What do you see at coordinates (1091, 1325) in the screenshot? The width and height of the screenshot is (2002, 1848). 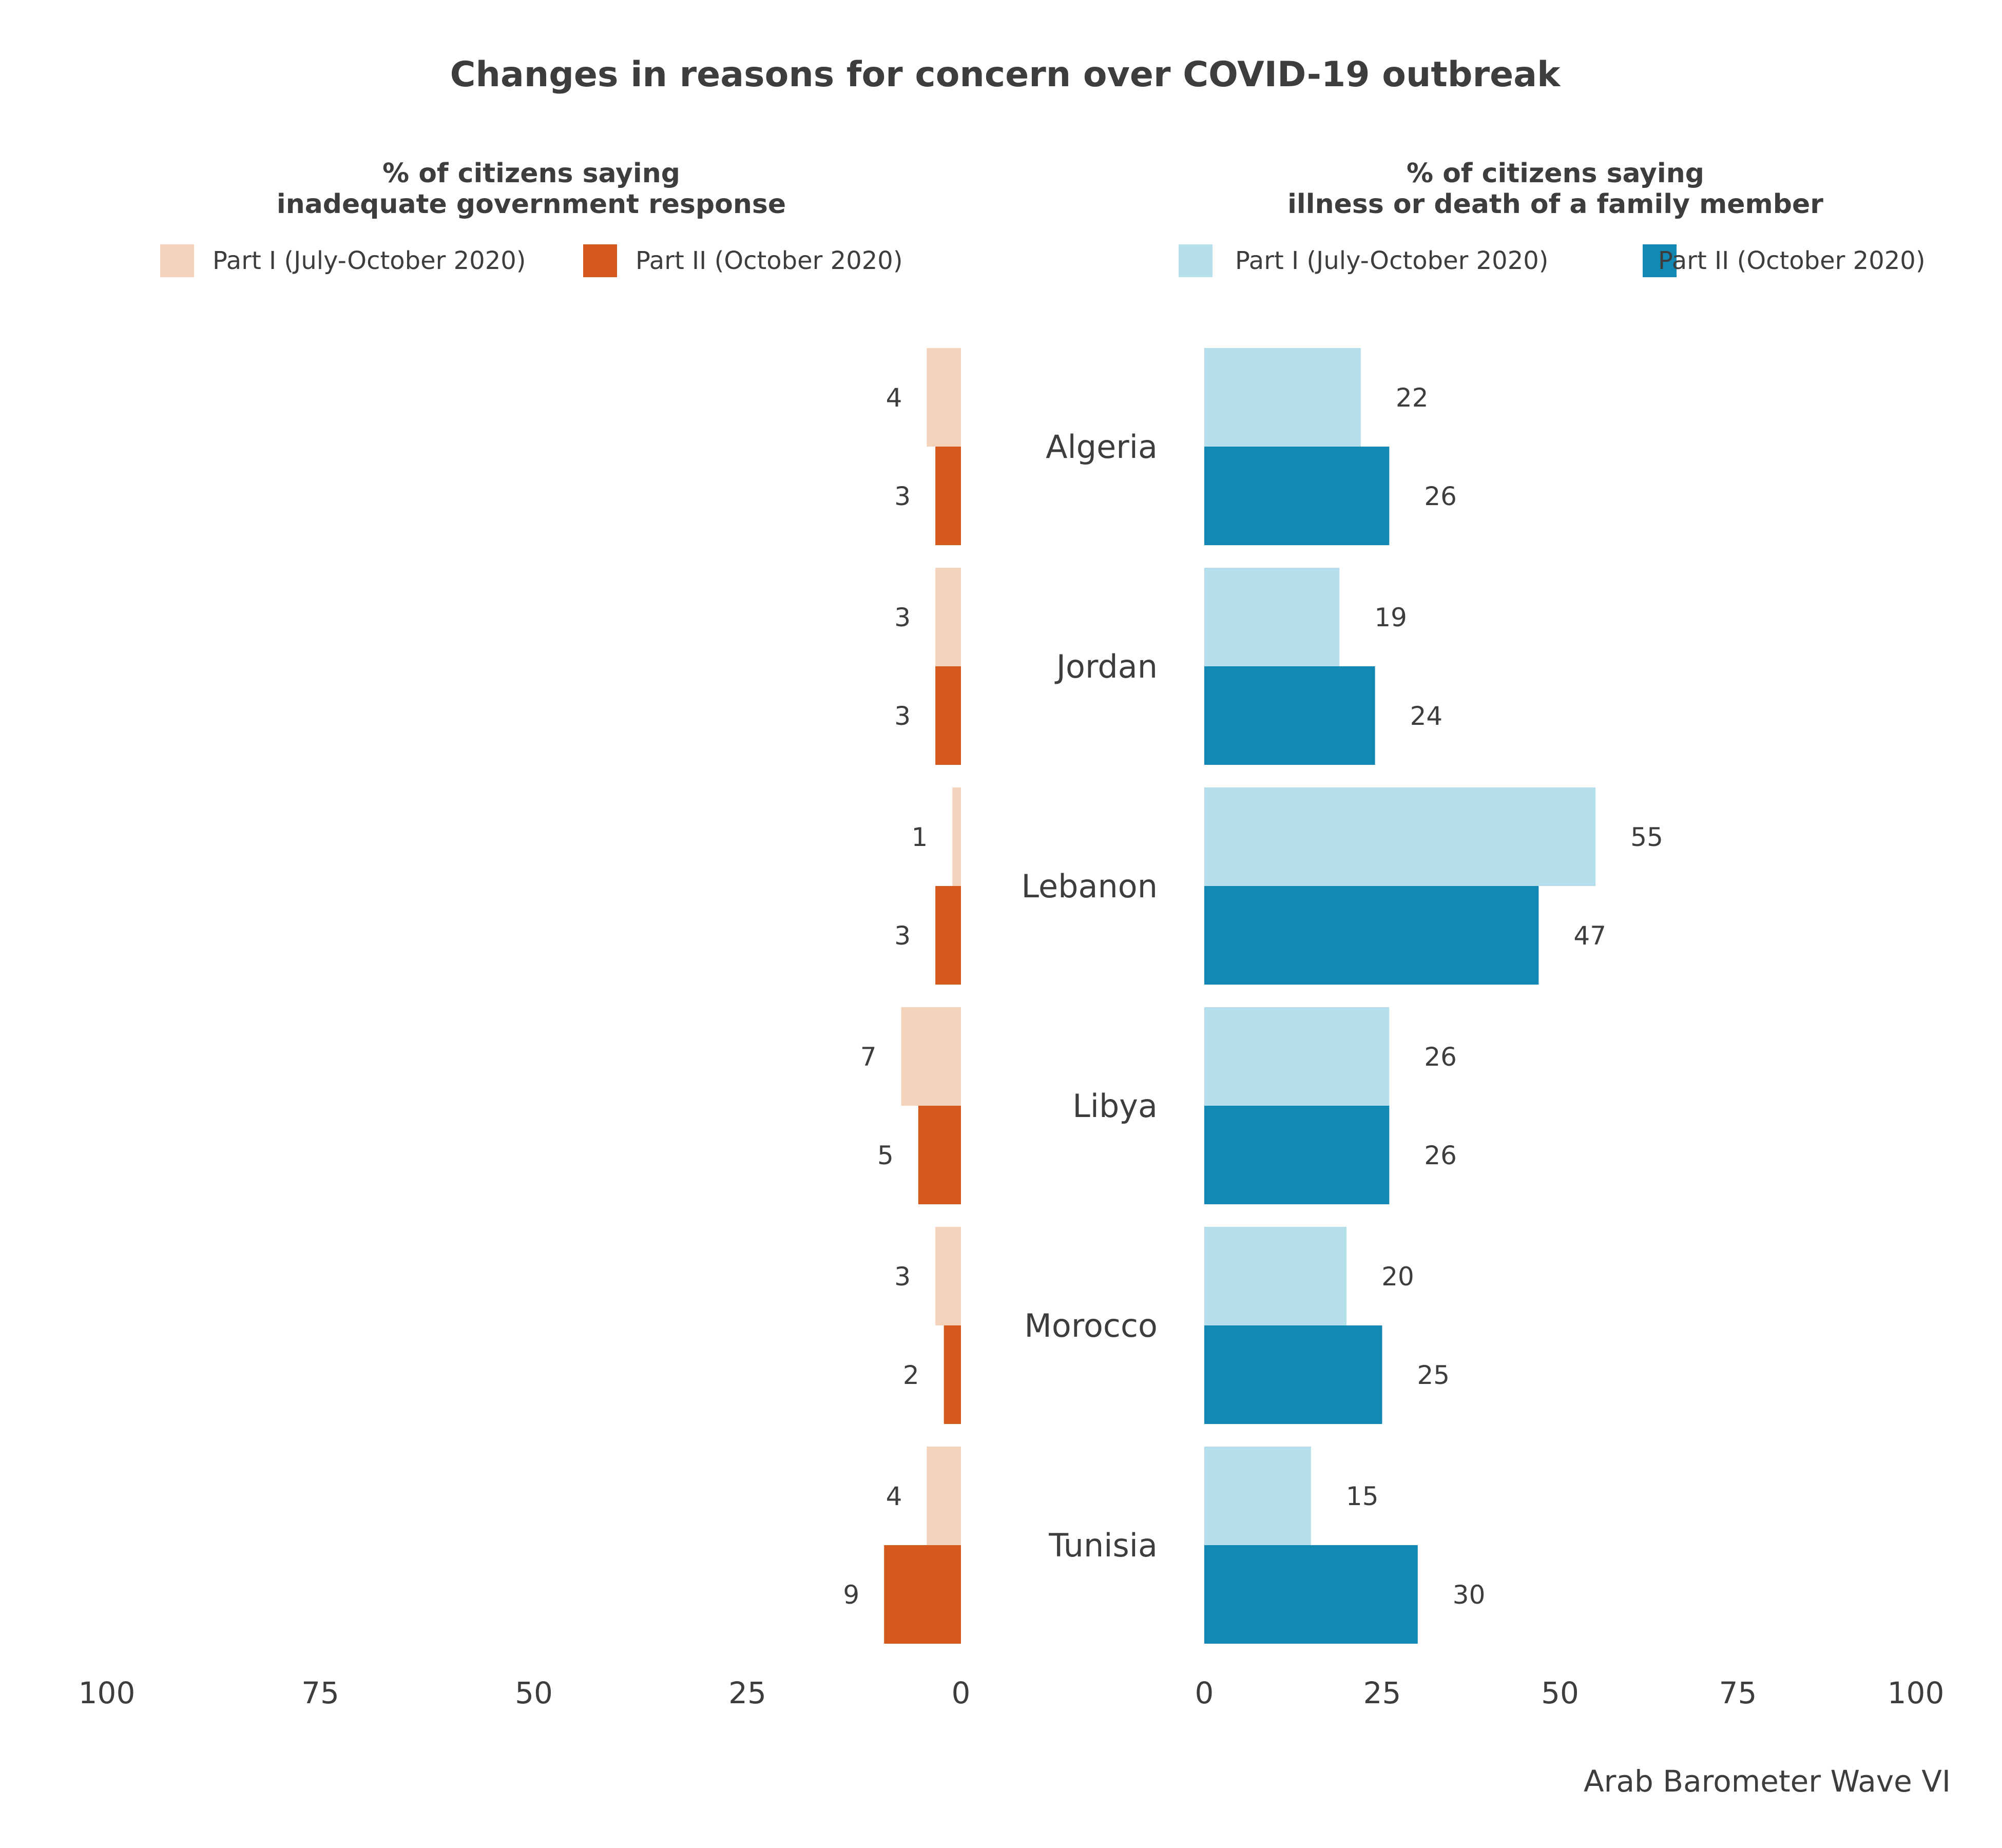 I see `category-label-morocco: Morocco` at bounding box center [1091, 1325].